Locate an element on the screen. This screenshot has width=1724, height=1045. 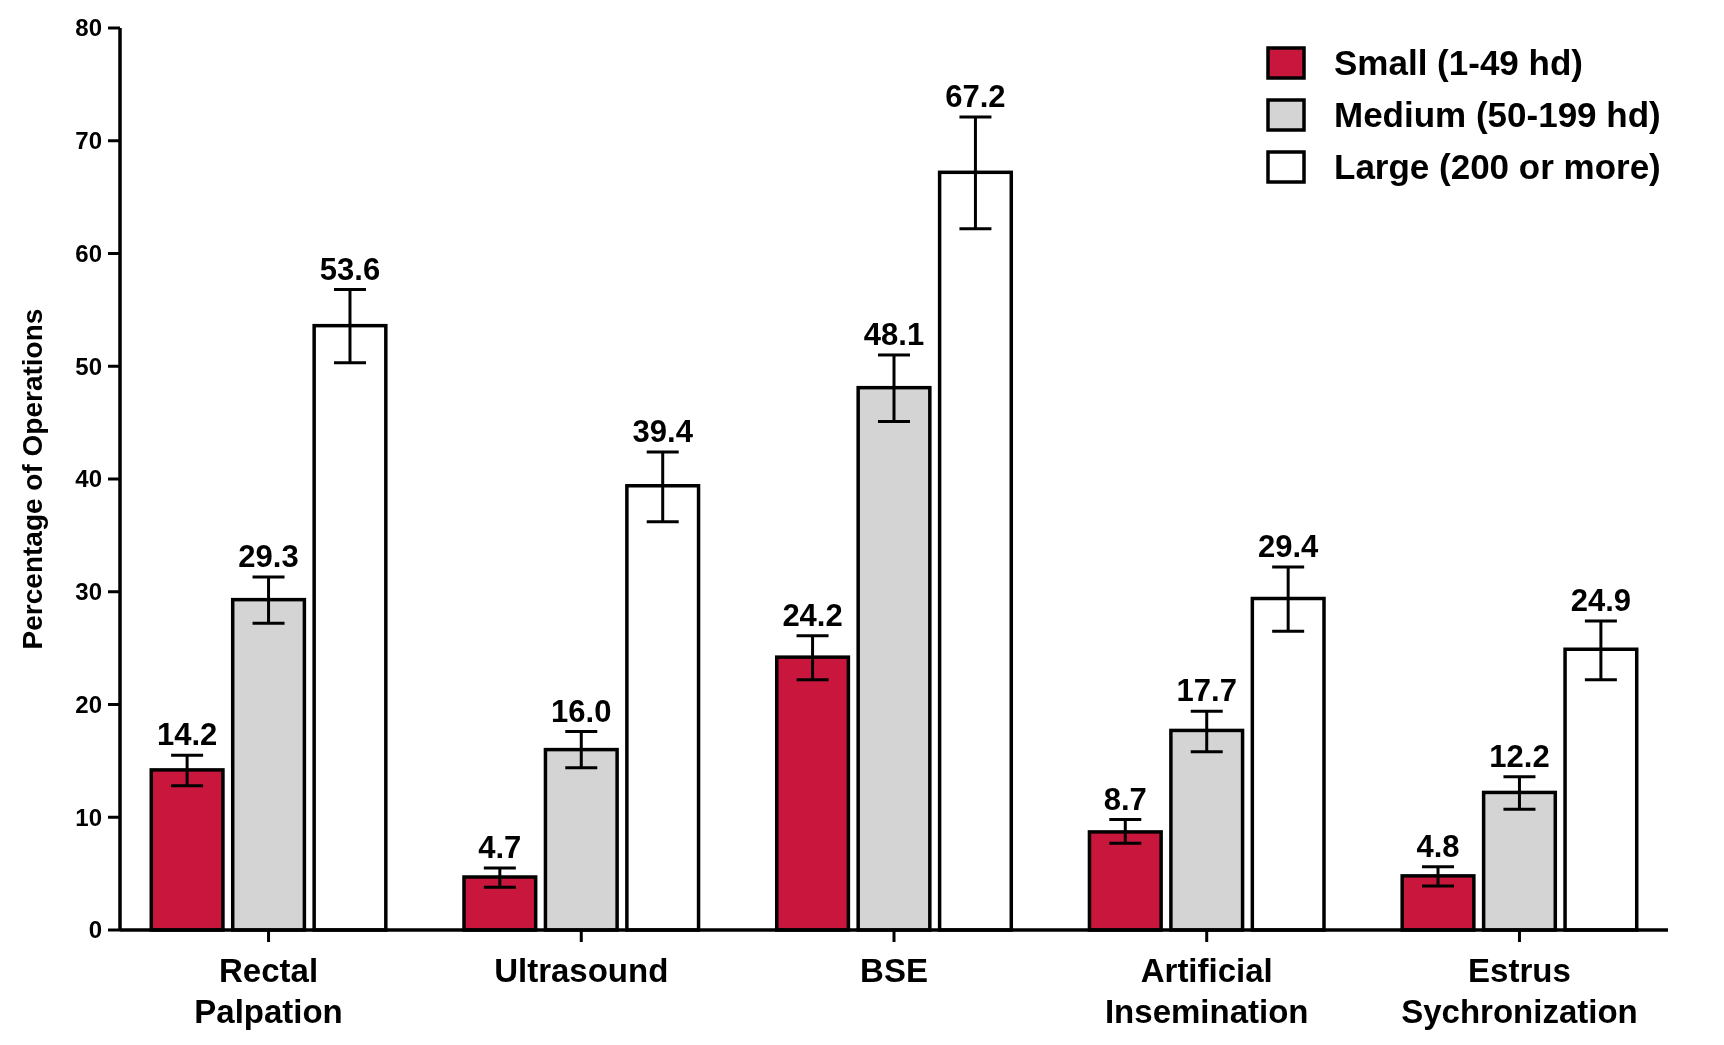
text: 4.7 is located at coordinates (500, 847).